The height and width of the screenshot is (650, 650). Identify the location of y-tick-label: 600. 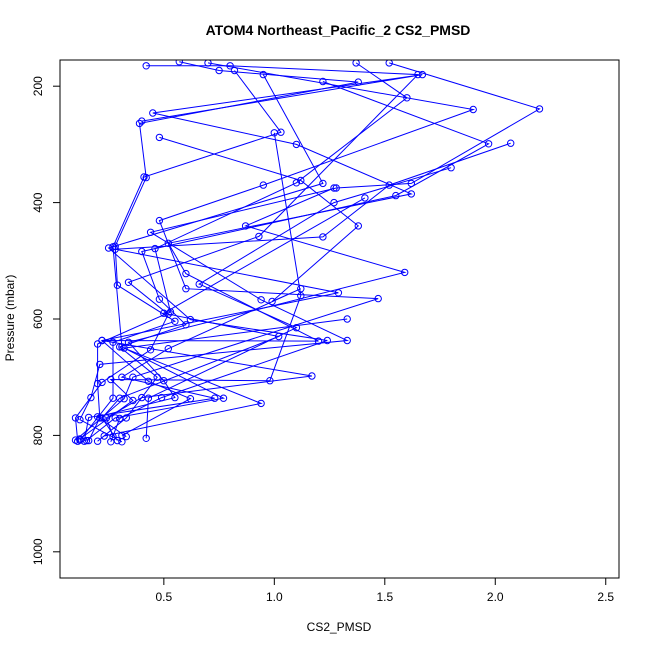
(38, 319).